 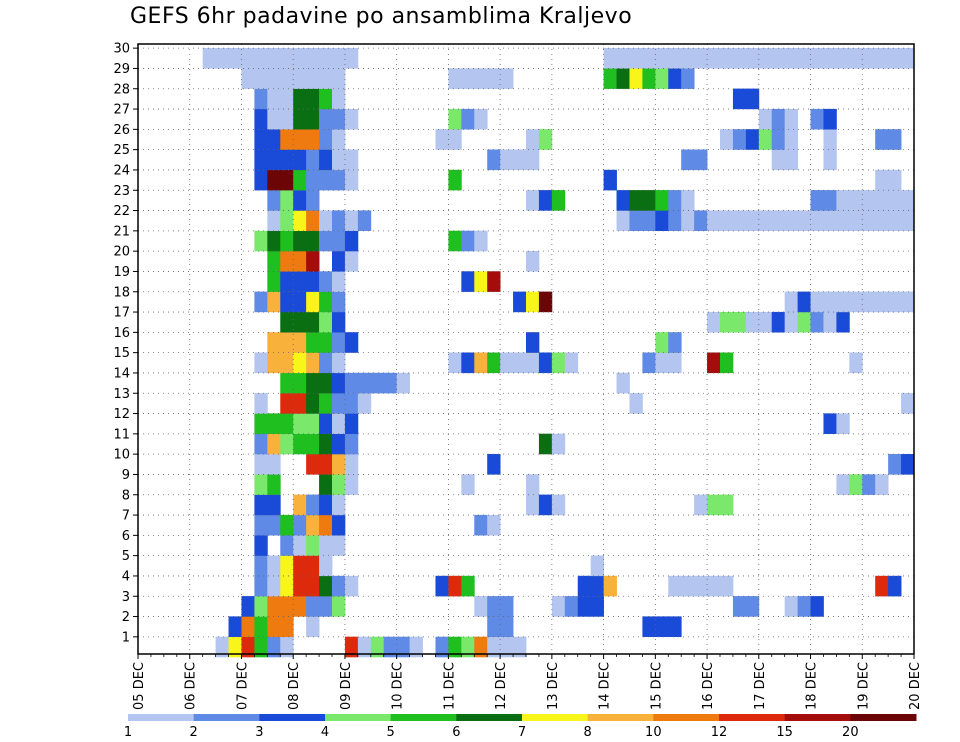 I want to click on y-tick-label: 21, so click(x=121, y=231).